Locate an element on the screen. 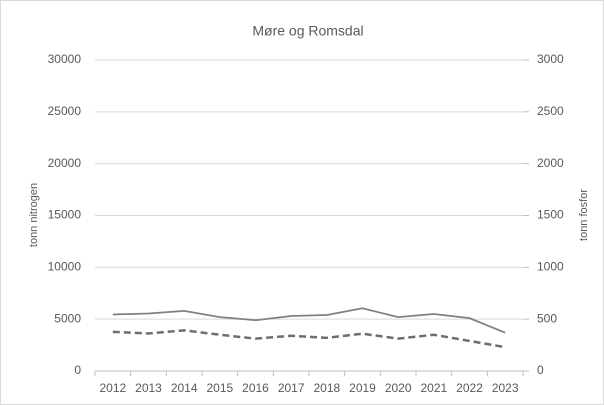  y2-tick-label: 1000 is located at coordinates (550, 267).